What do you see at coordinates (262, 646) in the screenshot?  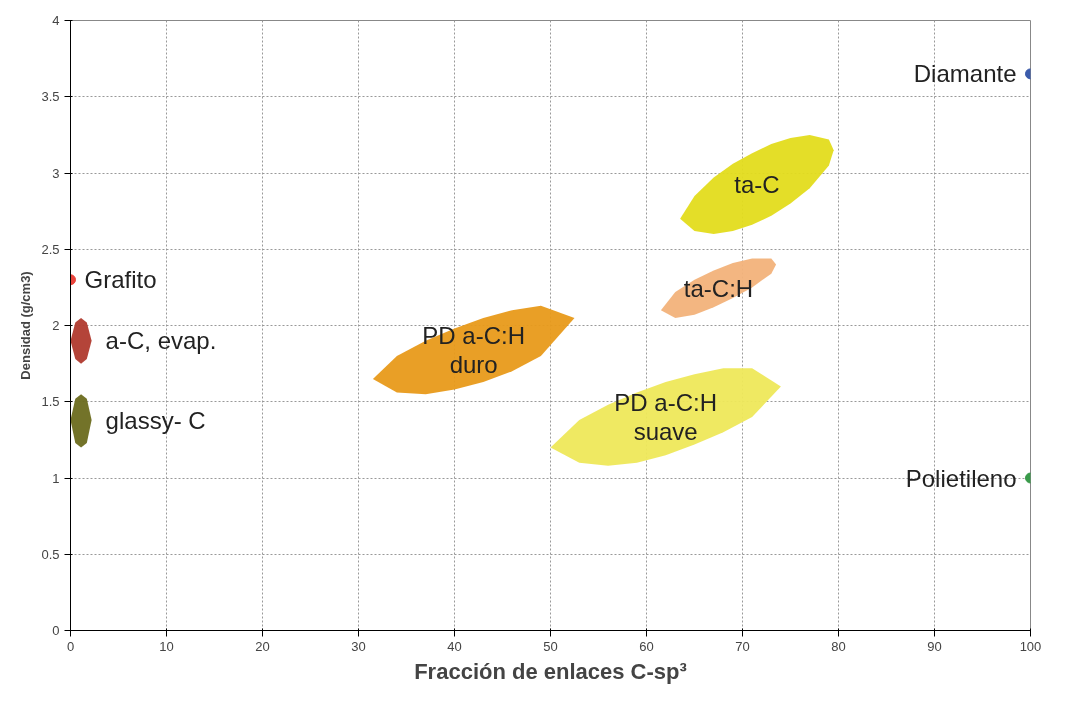 I see `x-tick-label: 20` at bounding box center [262, 646].